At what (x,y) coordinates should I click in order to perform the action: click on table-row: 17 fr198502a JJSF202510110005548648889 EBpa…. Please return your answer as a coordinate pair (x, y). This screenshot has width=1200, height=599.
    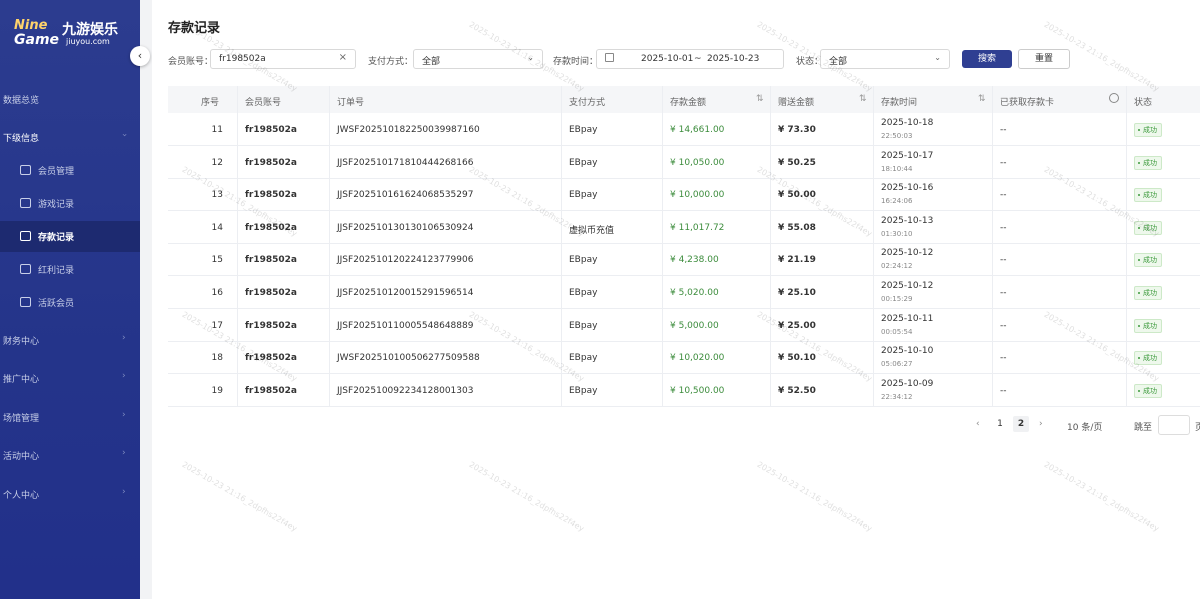
    Looking at the image, I should click on (676, 325).